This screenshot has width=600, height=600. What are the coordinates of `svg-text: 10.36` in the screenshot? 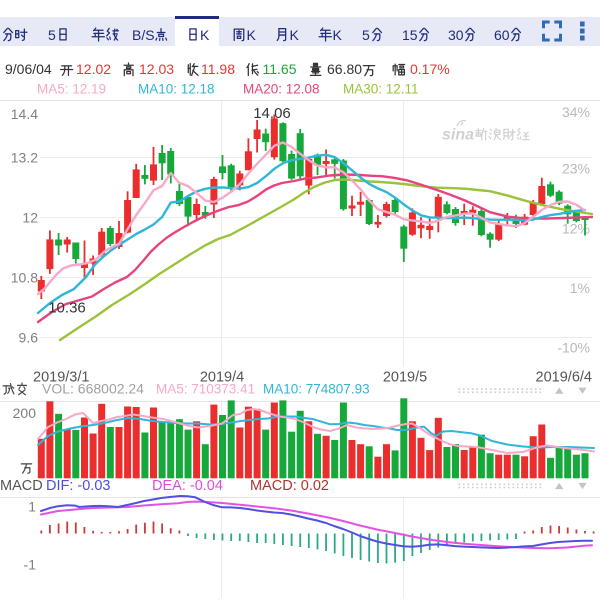 It's located at (67, 308).